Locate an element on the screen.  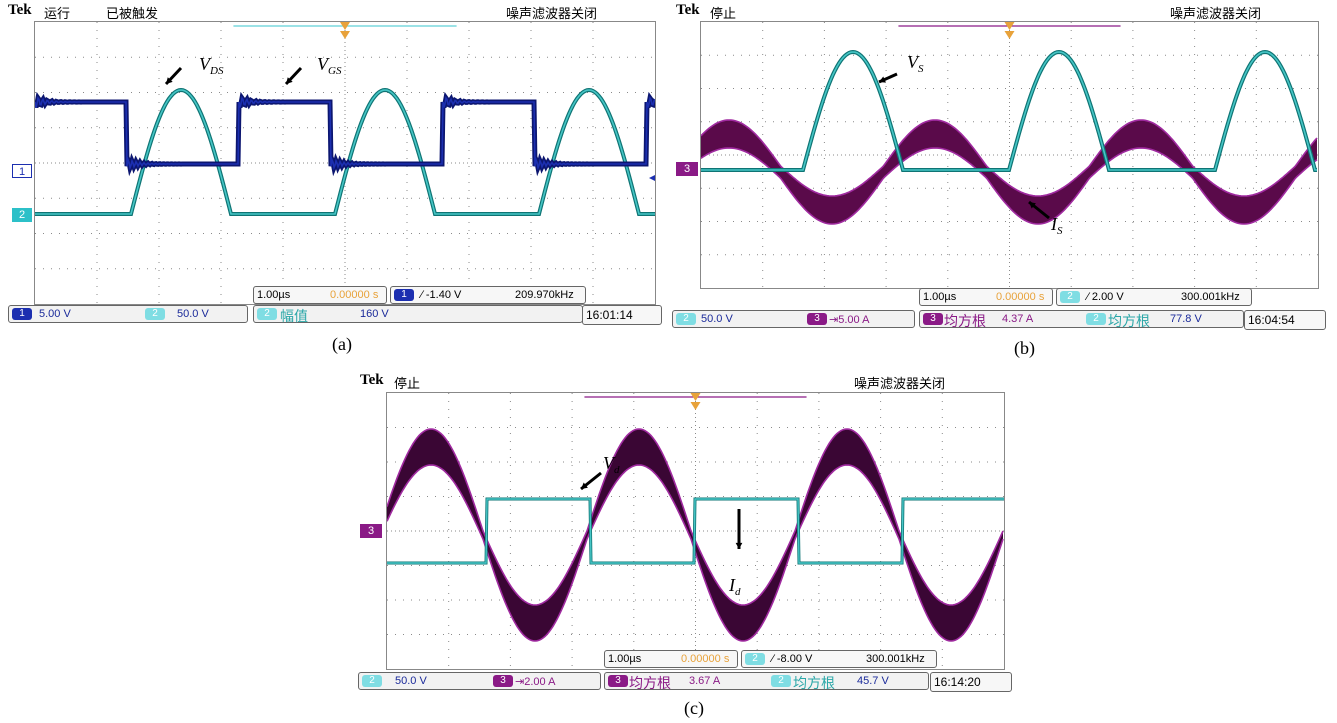
is-label: IS is located at coordinates (1056, 225).